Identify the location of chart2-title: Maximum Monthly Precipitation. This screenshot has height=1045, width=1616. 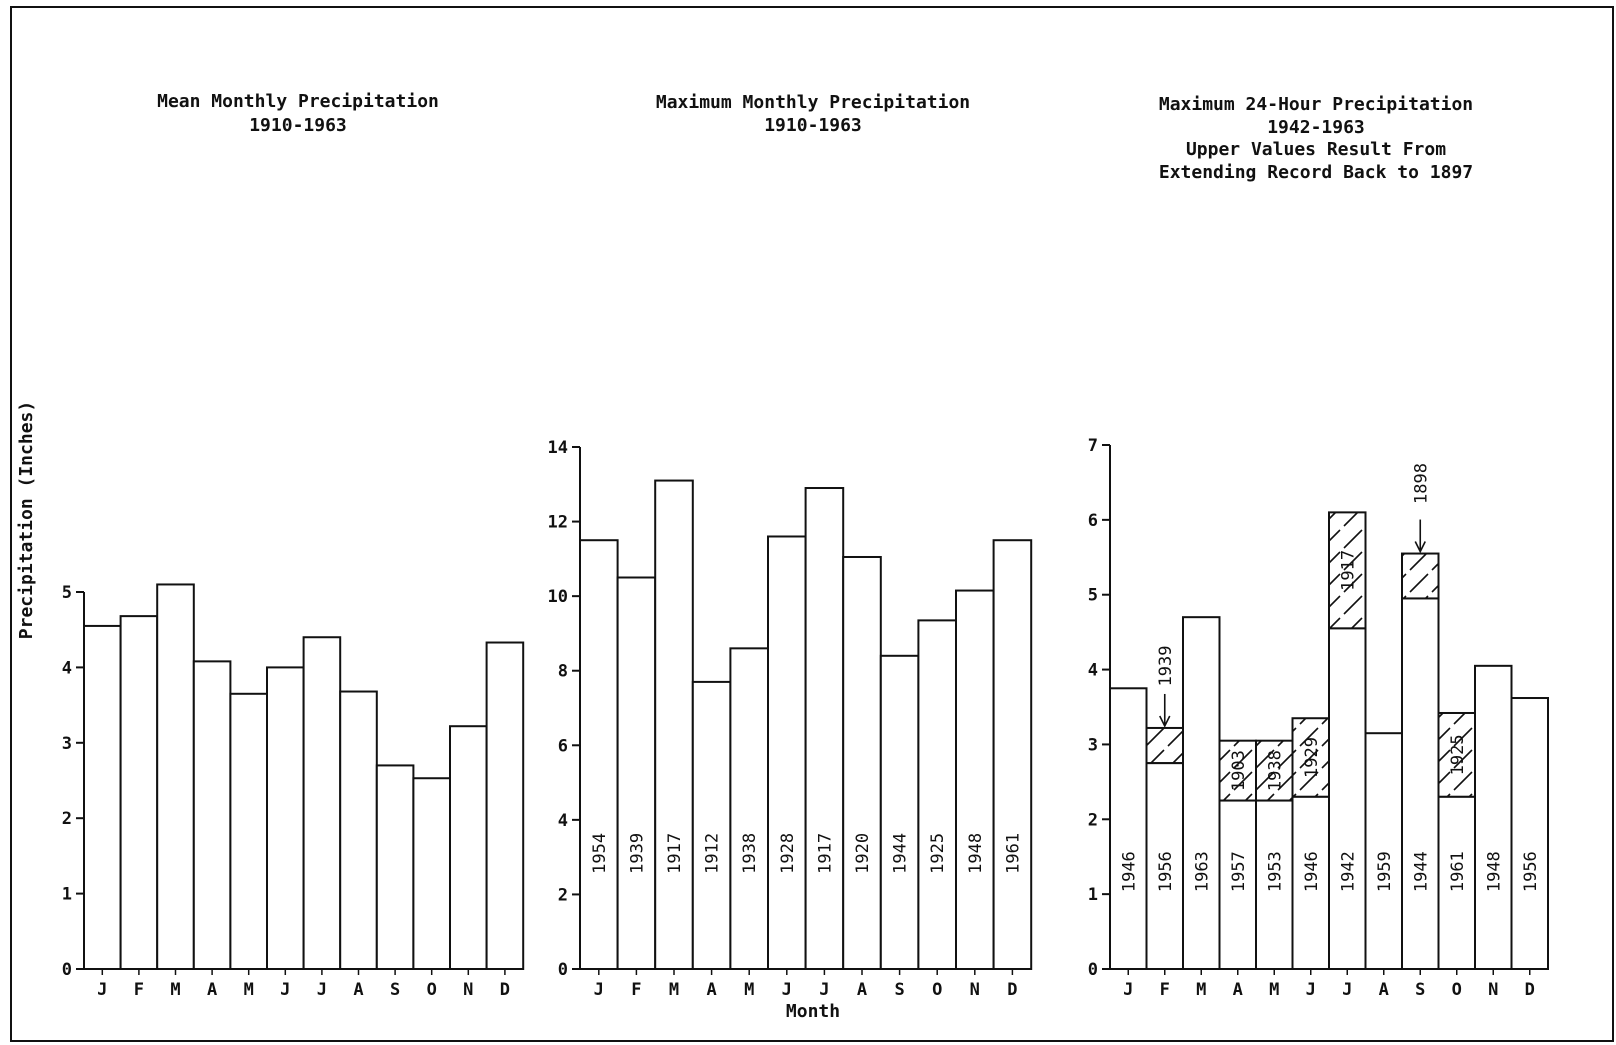
(813, 102).